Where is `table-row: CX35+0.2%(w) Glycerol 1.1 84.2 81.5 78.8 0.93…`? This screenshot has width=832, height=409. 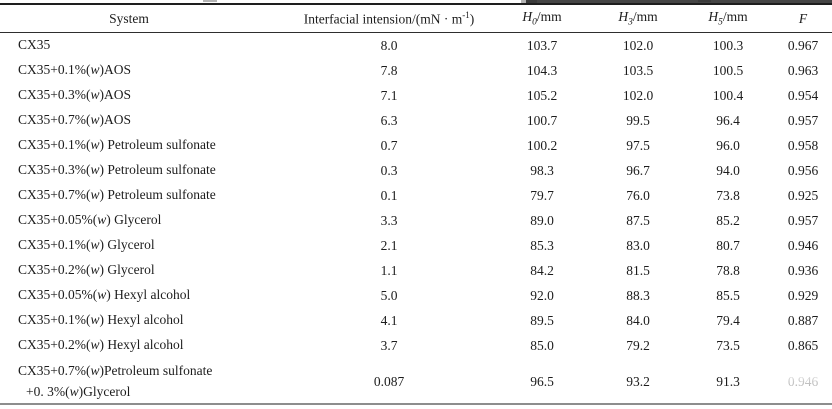 table-row: CX35+0.2%(w) Glycerol 1.1 84.2 81.5 78.8 0.93… is located at coordinates (416, 270).